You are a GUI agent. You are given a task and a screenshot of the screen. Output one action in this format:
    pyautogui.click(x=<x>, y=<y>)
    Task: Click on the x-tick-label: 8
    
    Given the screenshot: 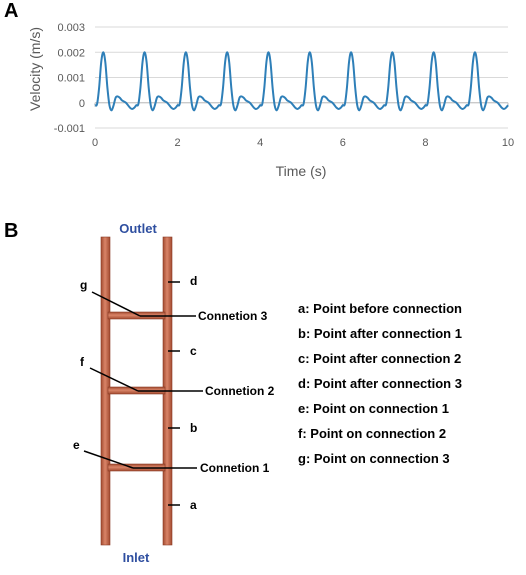 What is the action you would take?
    pyautogui.click(x=425, y=143)
    